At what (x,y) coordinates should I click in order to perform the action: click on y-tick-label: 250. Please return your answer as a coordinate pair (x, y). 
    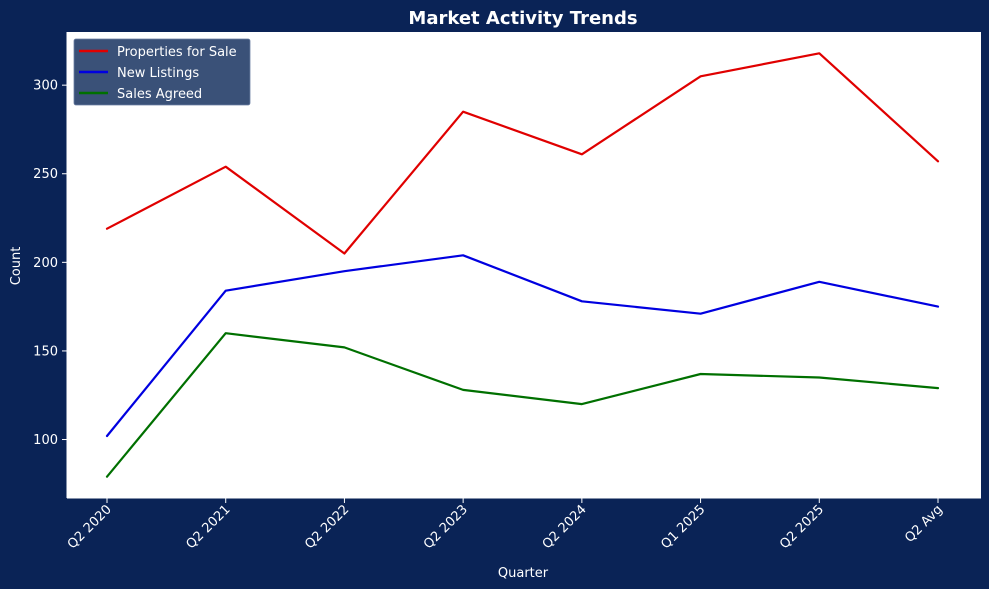
    Looking at the image, I should click on (45, 174).